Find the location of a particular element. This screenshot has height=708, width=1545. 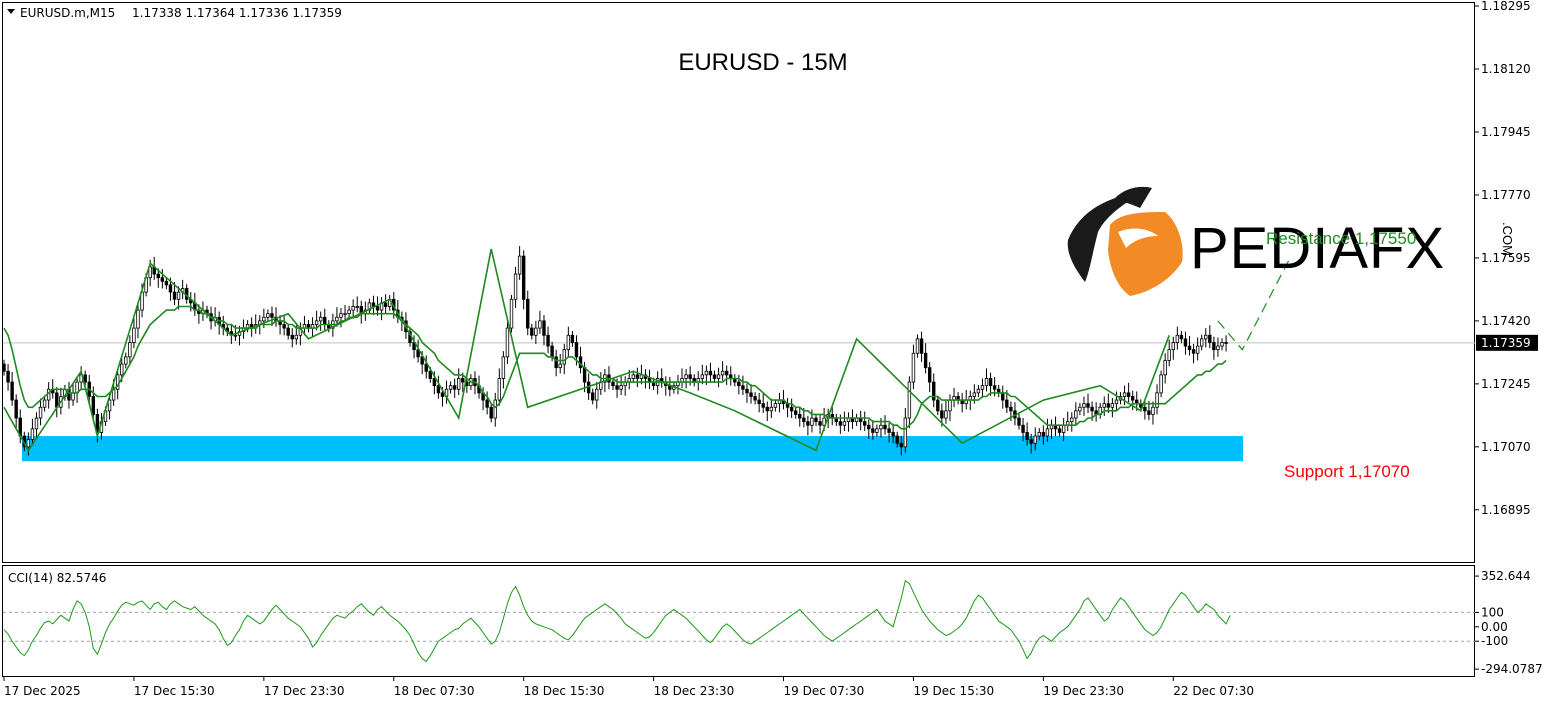

resistance-label: Resistance 1,17550 is located at coordinates (1341, 238).